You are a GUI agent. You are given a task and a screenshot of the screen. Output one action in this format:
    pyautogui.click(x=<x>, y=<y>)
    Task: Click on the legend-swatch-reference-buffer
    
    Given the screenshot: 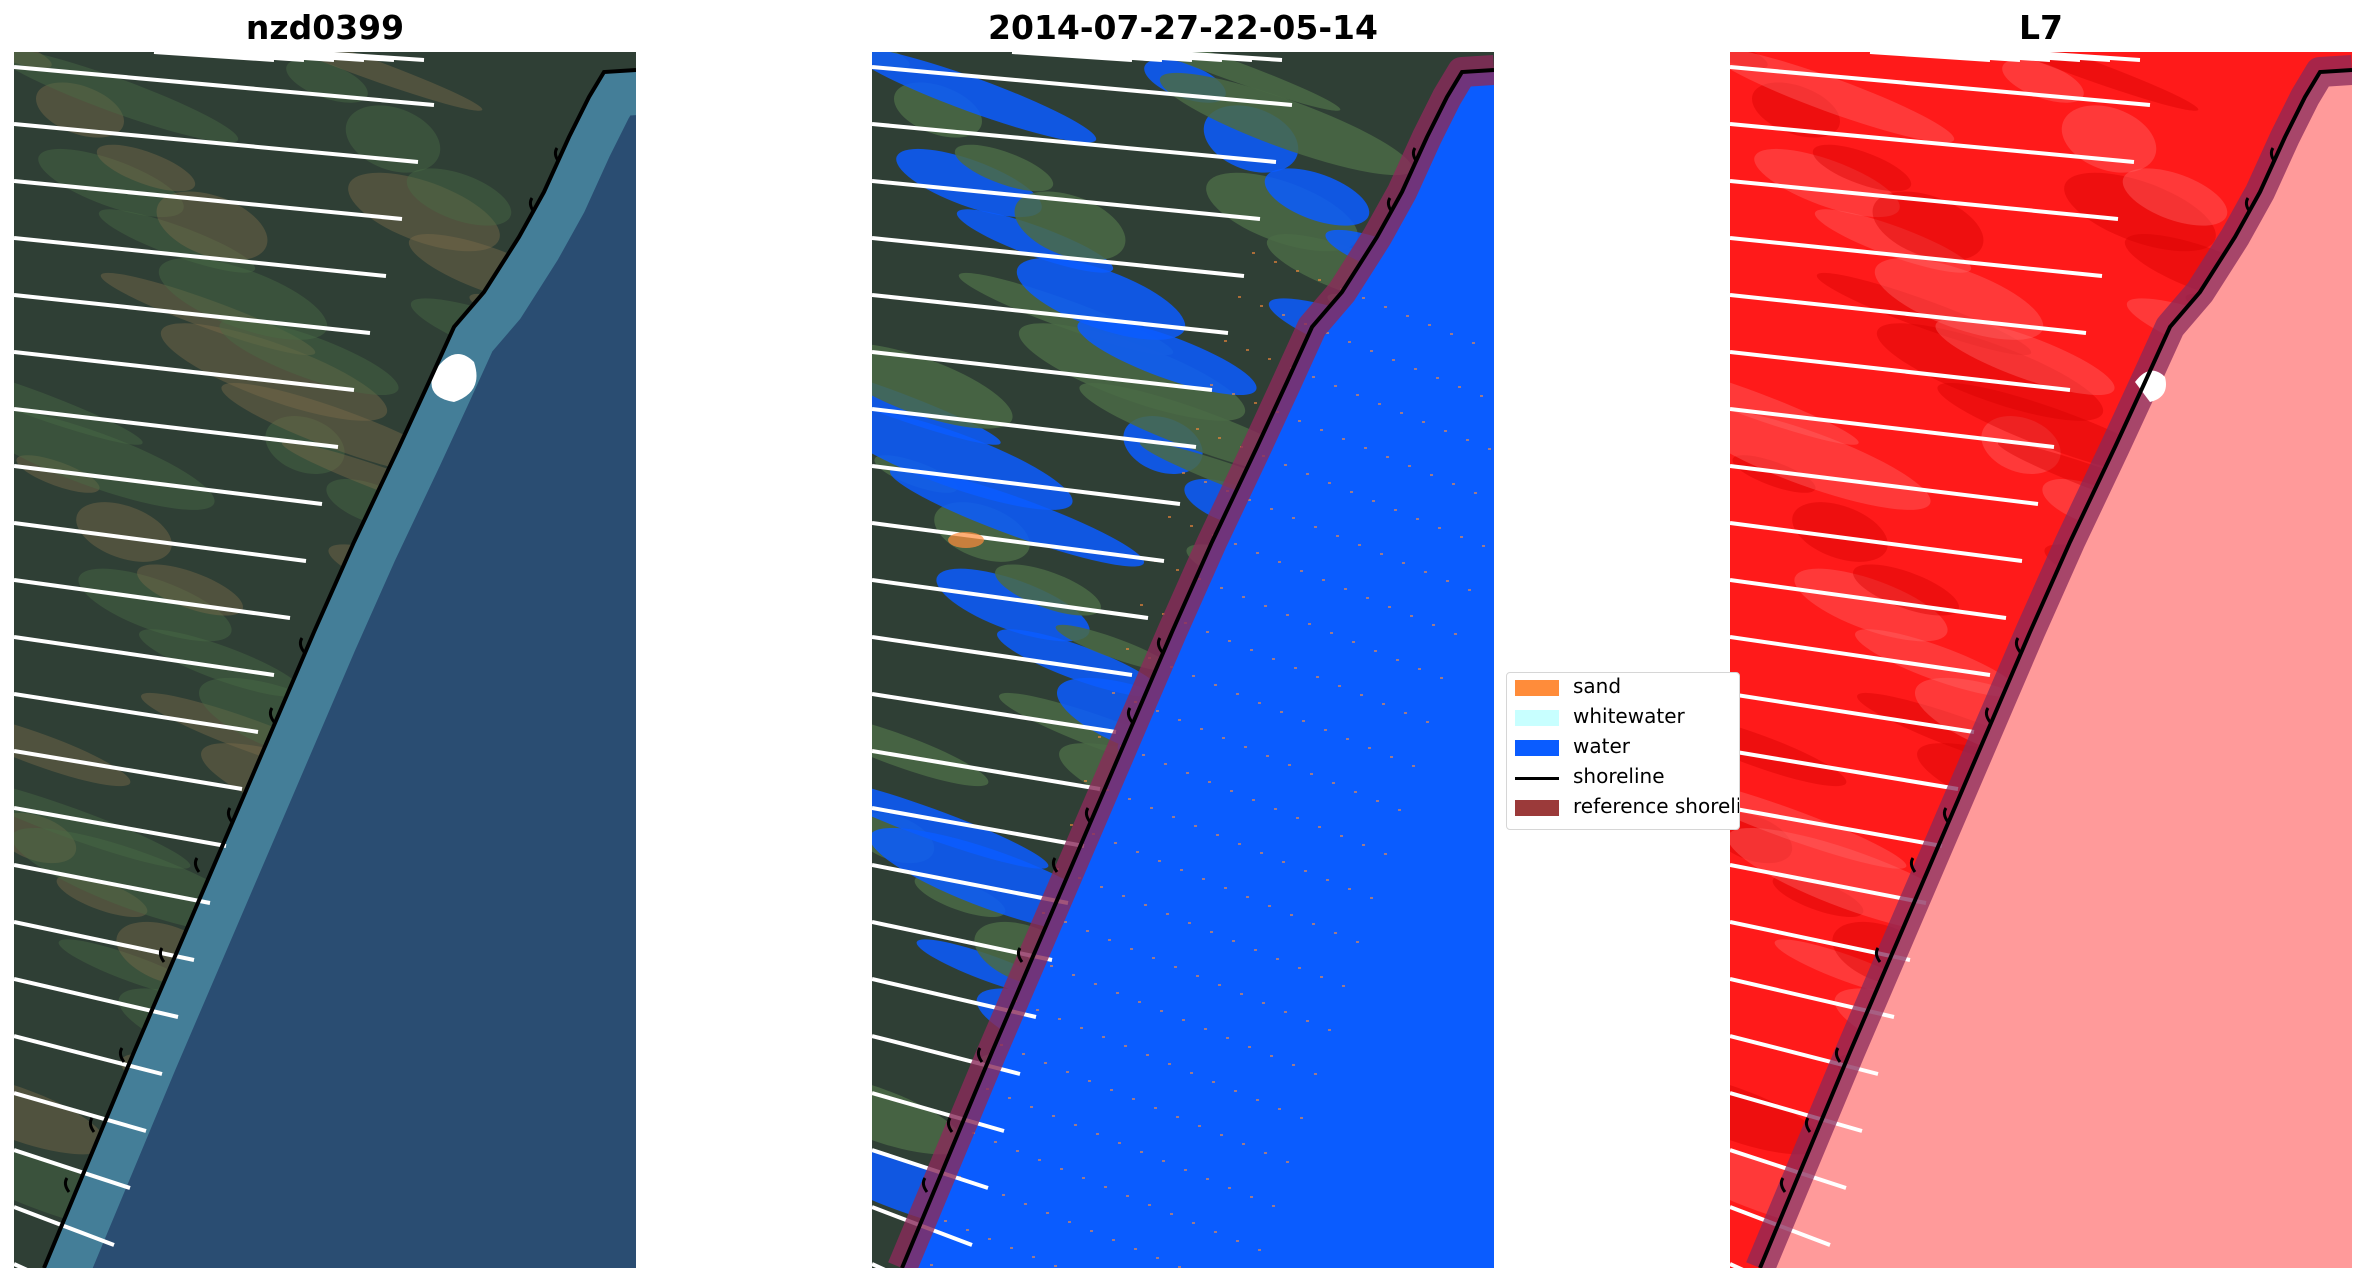 What is the action you would take?
    pyautogui.click(x=1537, y=808)
    